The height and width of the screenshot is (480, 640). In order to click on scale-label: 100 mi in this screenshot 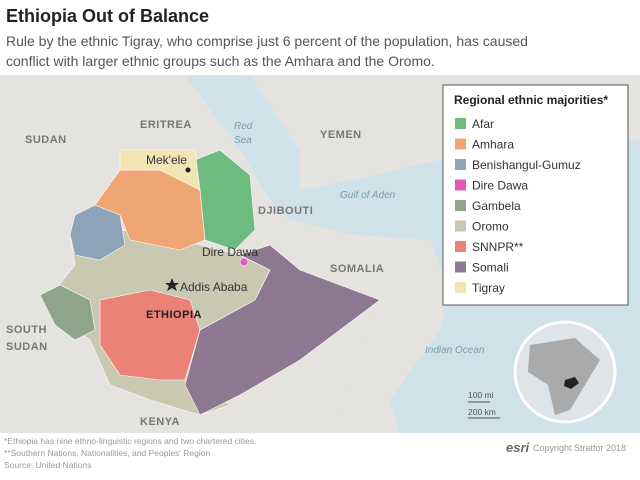, I will do `click(481, 395)`.